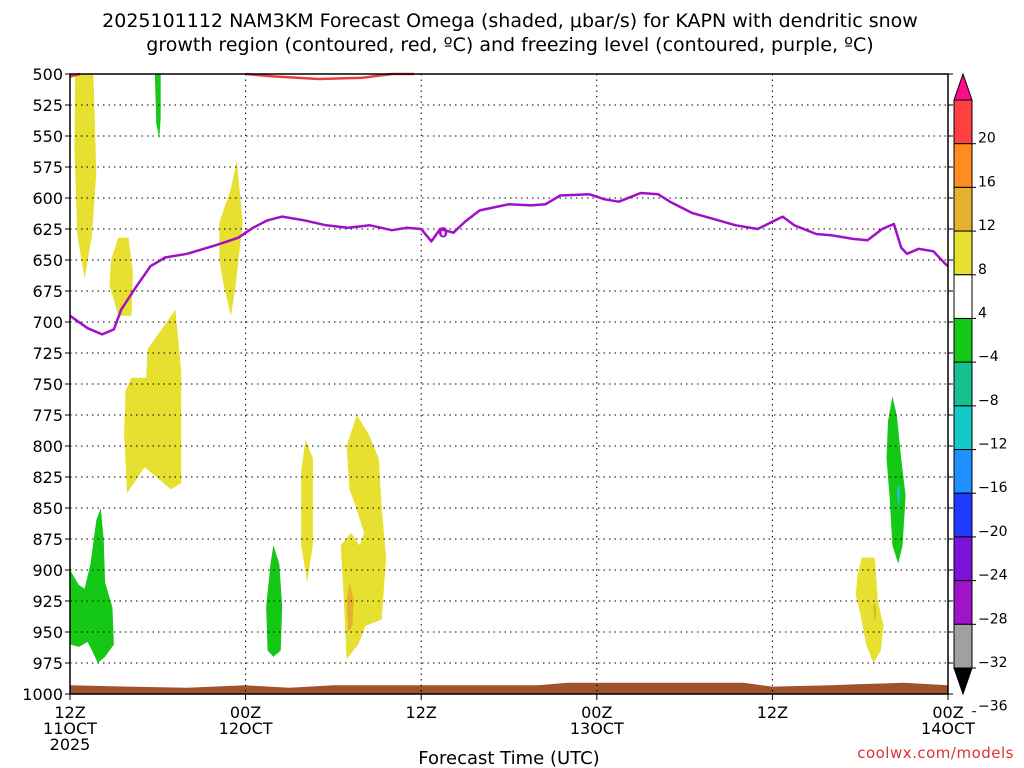 The width and height of the screenshot is (1024, 768). What do you see at coordinates (982, 313) in the screenshot?
I see `colorbar-label-4: 4` at bounding box center [982, 313].